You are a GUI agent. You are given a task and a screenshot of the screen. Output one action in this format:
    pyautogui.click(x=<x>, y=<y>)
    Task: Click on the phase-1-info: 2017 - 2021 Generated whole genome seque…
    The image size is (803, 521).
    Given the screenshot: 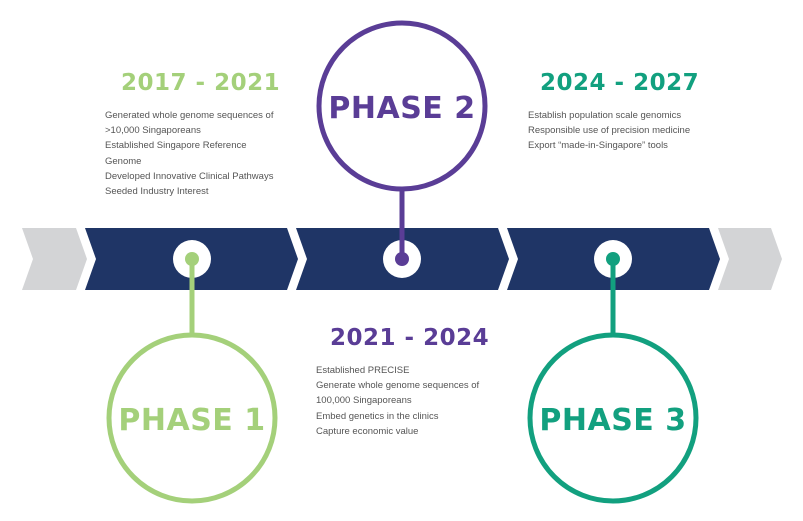 What is the action you would take?
    pyautogui.click(x=205, y=134)
    